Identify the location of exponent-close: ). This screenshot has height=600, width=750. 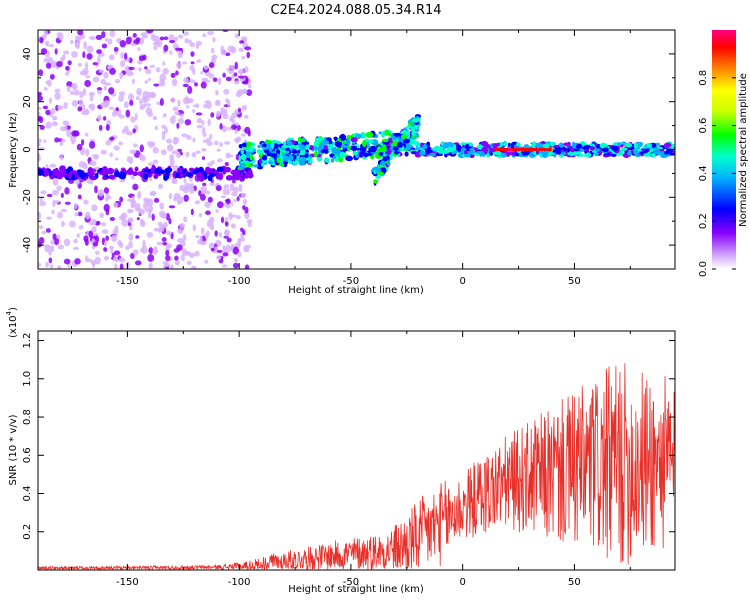
(13, 309).